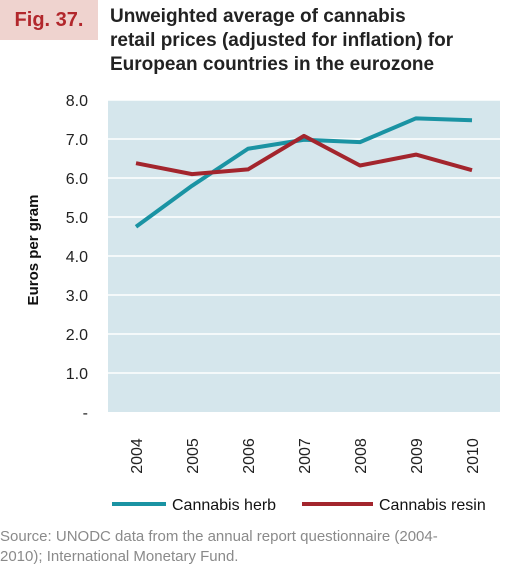  I want to click on series-line-cannabis-resin, so click(304, 155).